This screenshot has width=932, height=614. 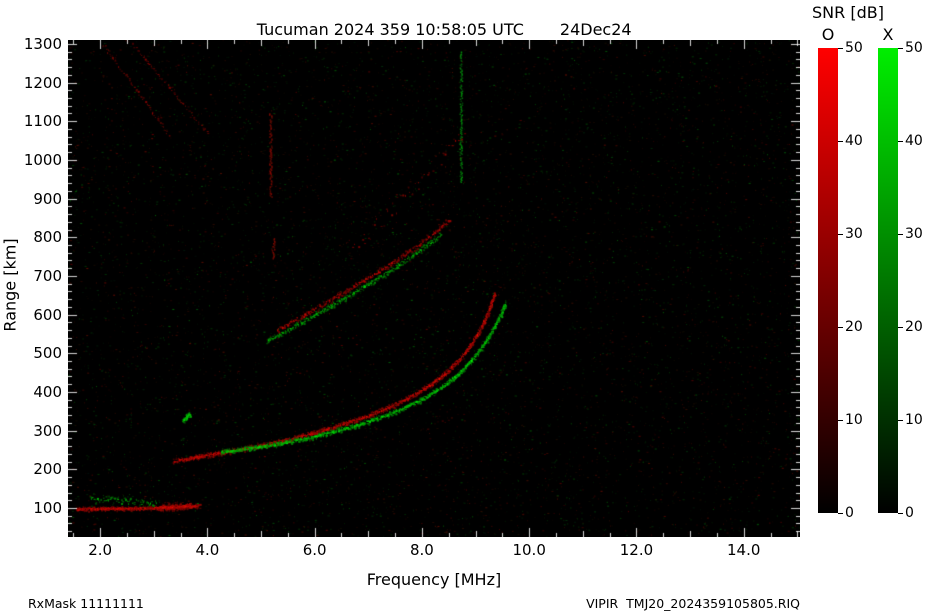 I want to click on y-tick-label: 300, so click(x=47, y=430).